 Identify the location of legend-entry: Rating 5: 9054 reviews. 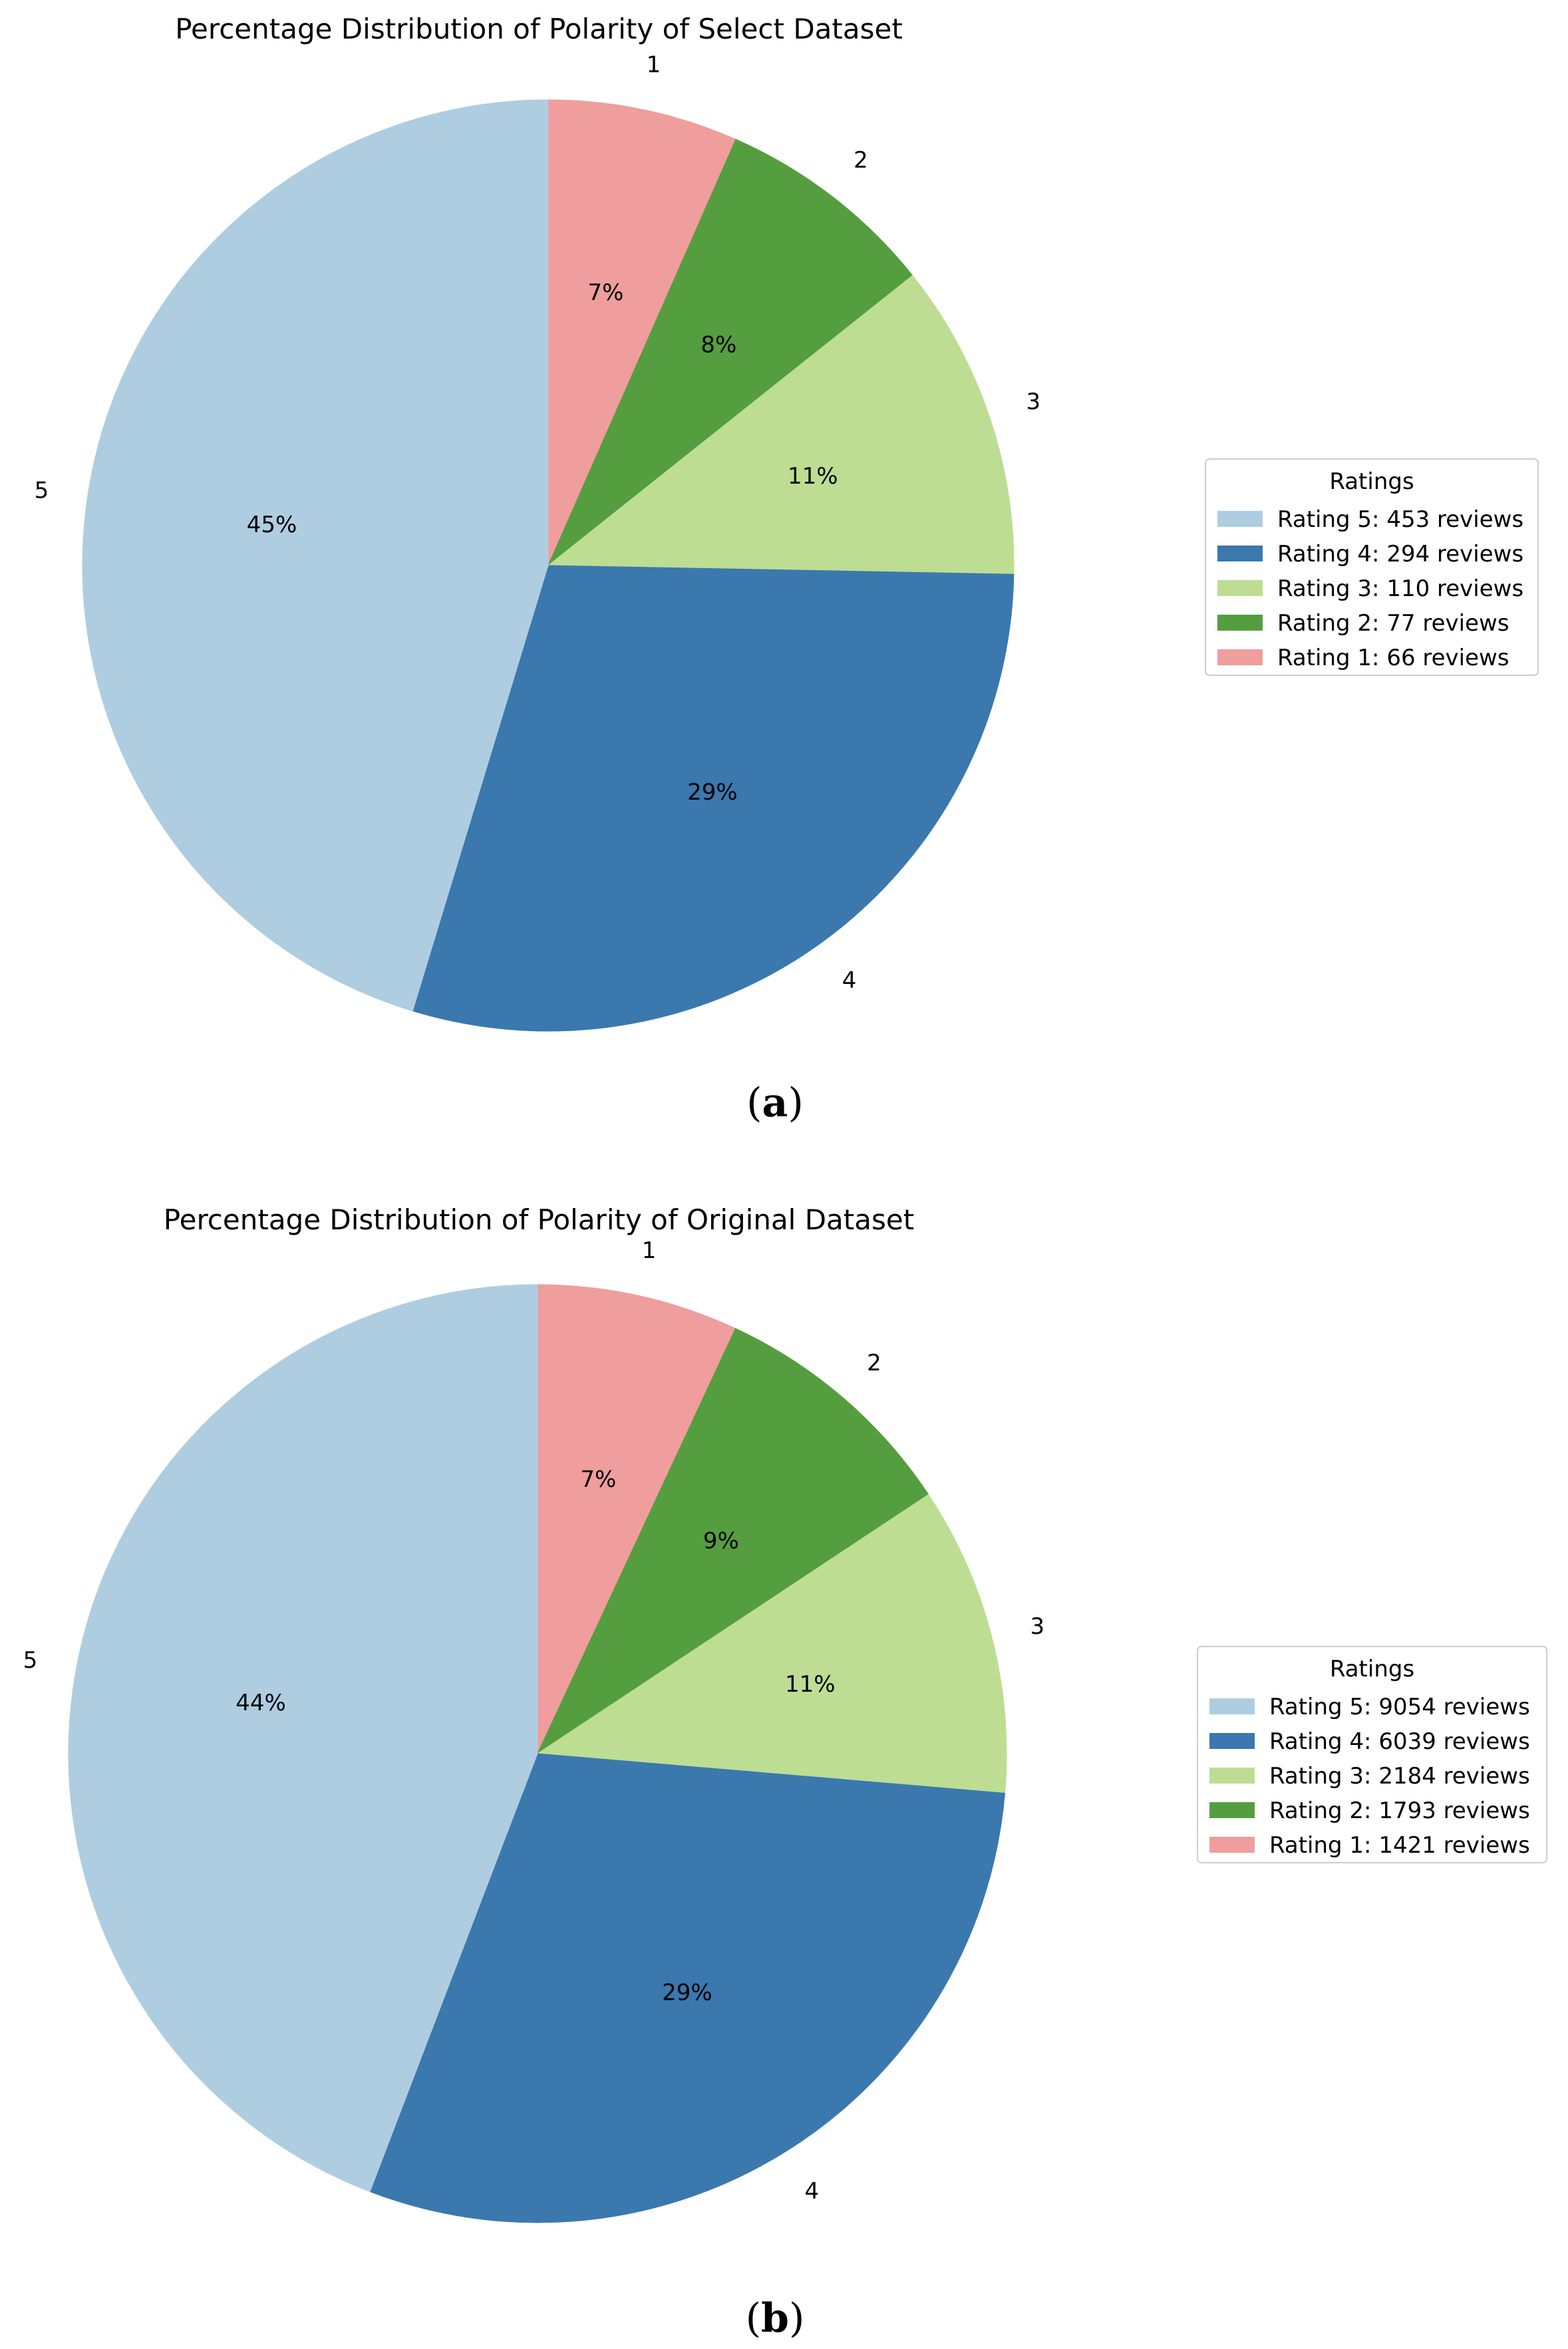
(1399, 1707).